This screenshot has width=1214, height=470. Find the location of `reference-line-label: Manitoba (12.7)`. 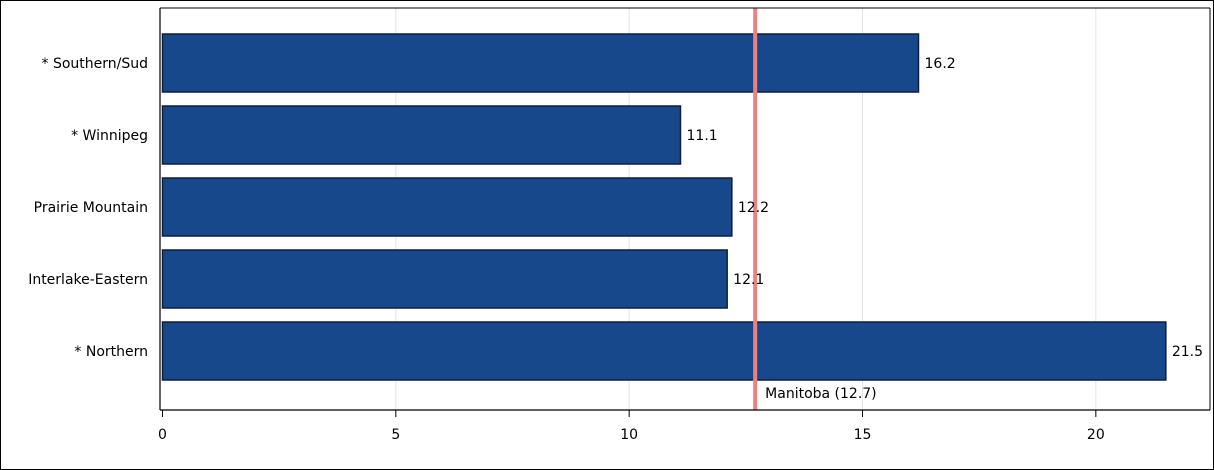

reference-line-label: Manitoba (12.7) is located at coordinates (821, 394).